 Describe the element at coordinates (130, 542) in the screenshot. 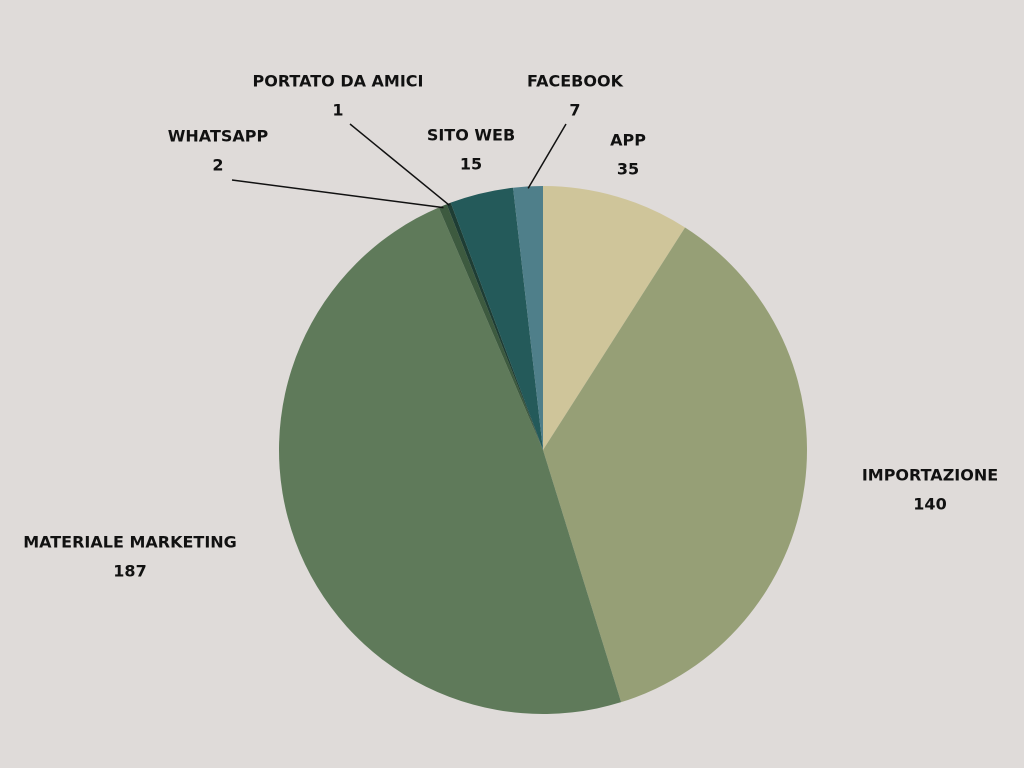

I see `slice-label: MATERIALE MARKETING` at that location.